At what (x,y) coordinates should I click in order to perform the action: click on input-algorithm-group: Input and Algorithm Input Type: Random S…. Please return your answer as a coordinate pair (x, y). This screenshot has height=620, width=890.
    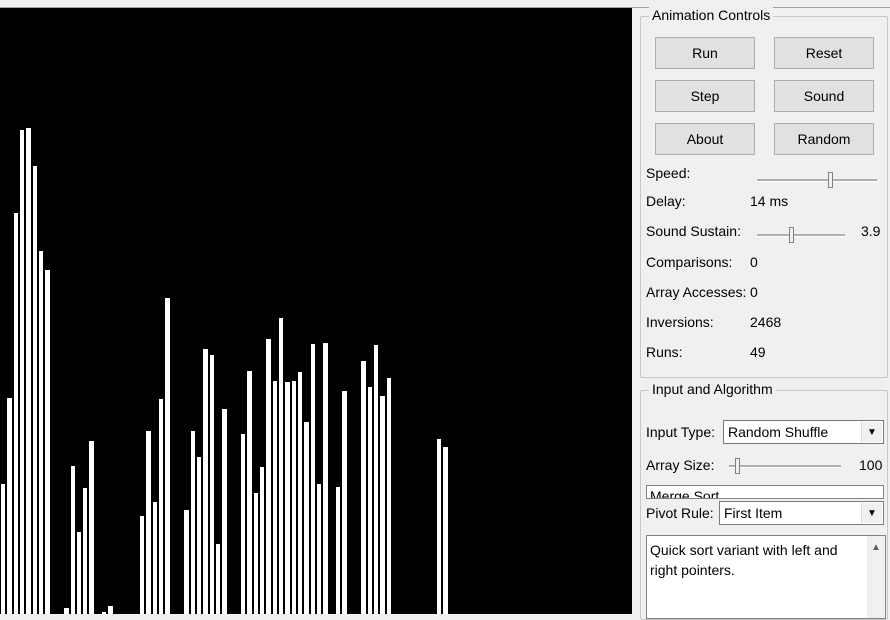
    Looking at the image, I should click on (764, 500).